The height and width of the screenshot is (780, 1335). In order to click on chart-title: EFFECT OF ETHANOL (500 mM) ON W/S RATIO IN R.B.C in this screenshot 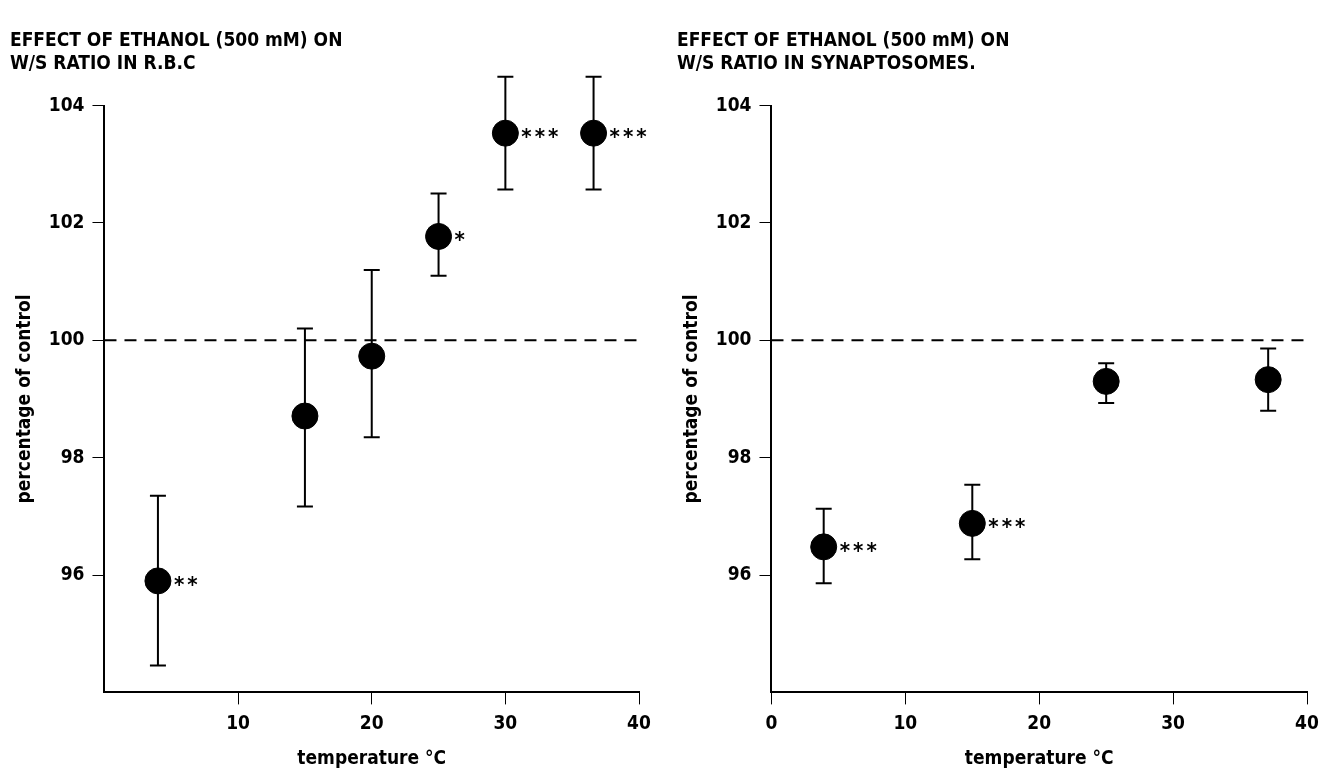, I will do `click(176, 51)`.